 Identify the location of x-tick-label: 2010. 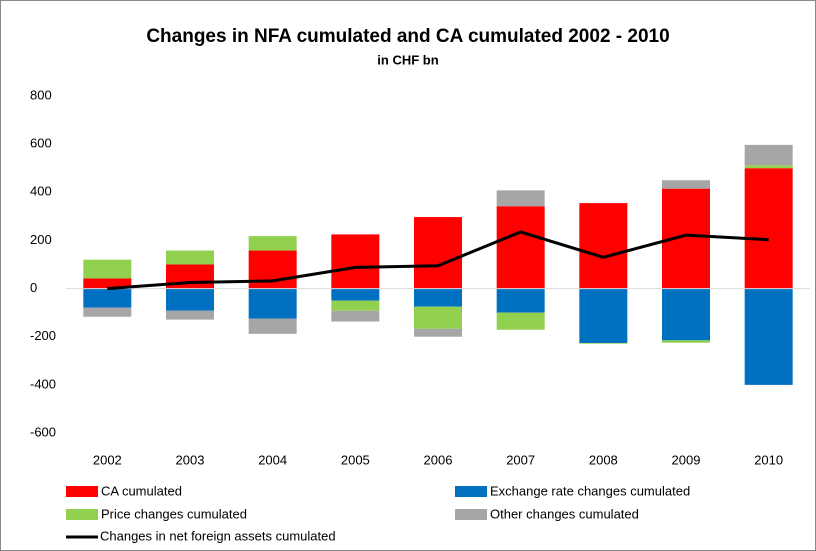
(768, 459).